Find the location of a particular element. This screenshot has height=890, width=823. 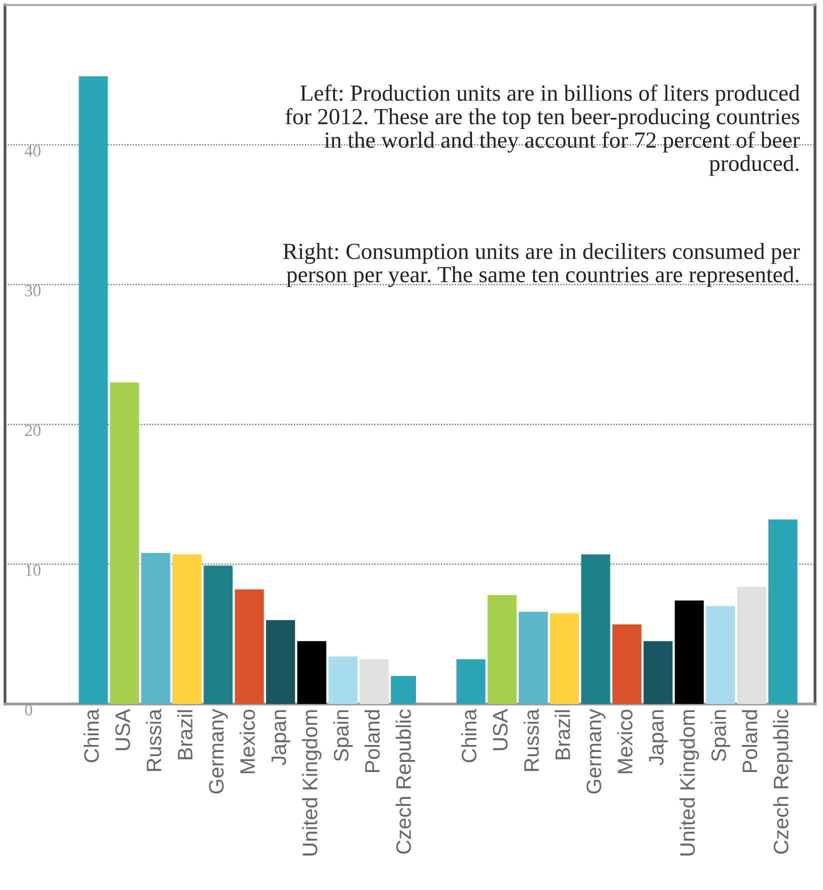

y-tick-label: 30 is located at coordinates (32, 290).